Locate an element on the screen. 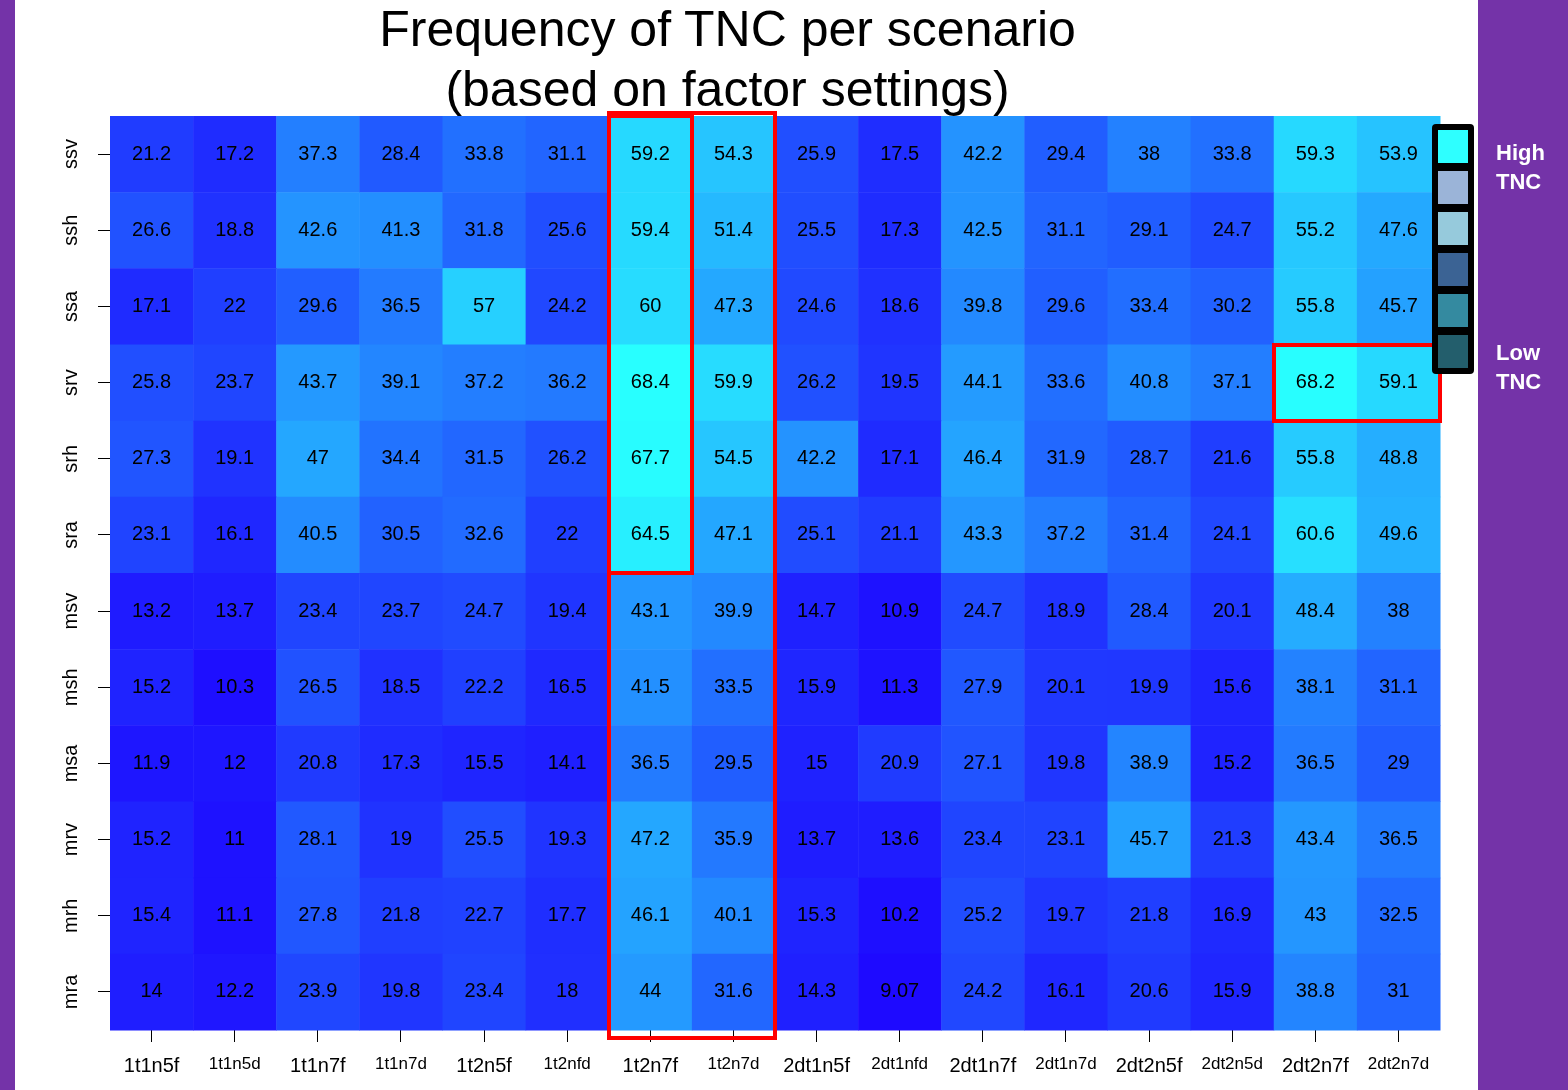 Image resolution: width=1568 pixels, height=1090 pixels. data-label: 43 is located at coordinates (1315, 914).